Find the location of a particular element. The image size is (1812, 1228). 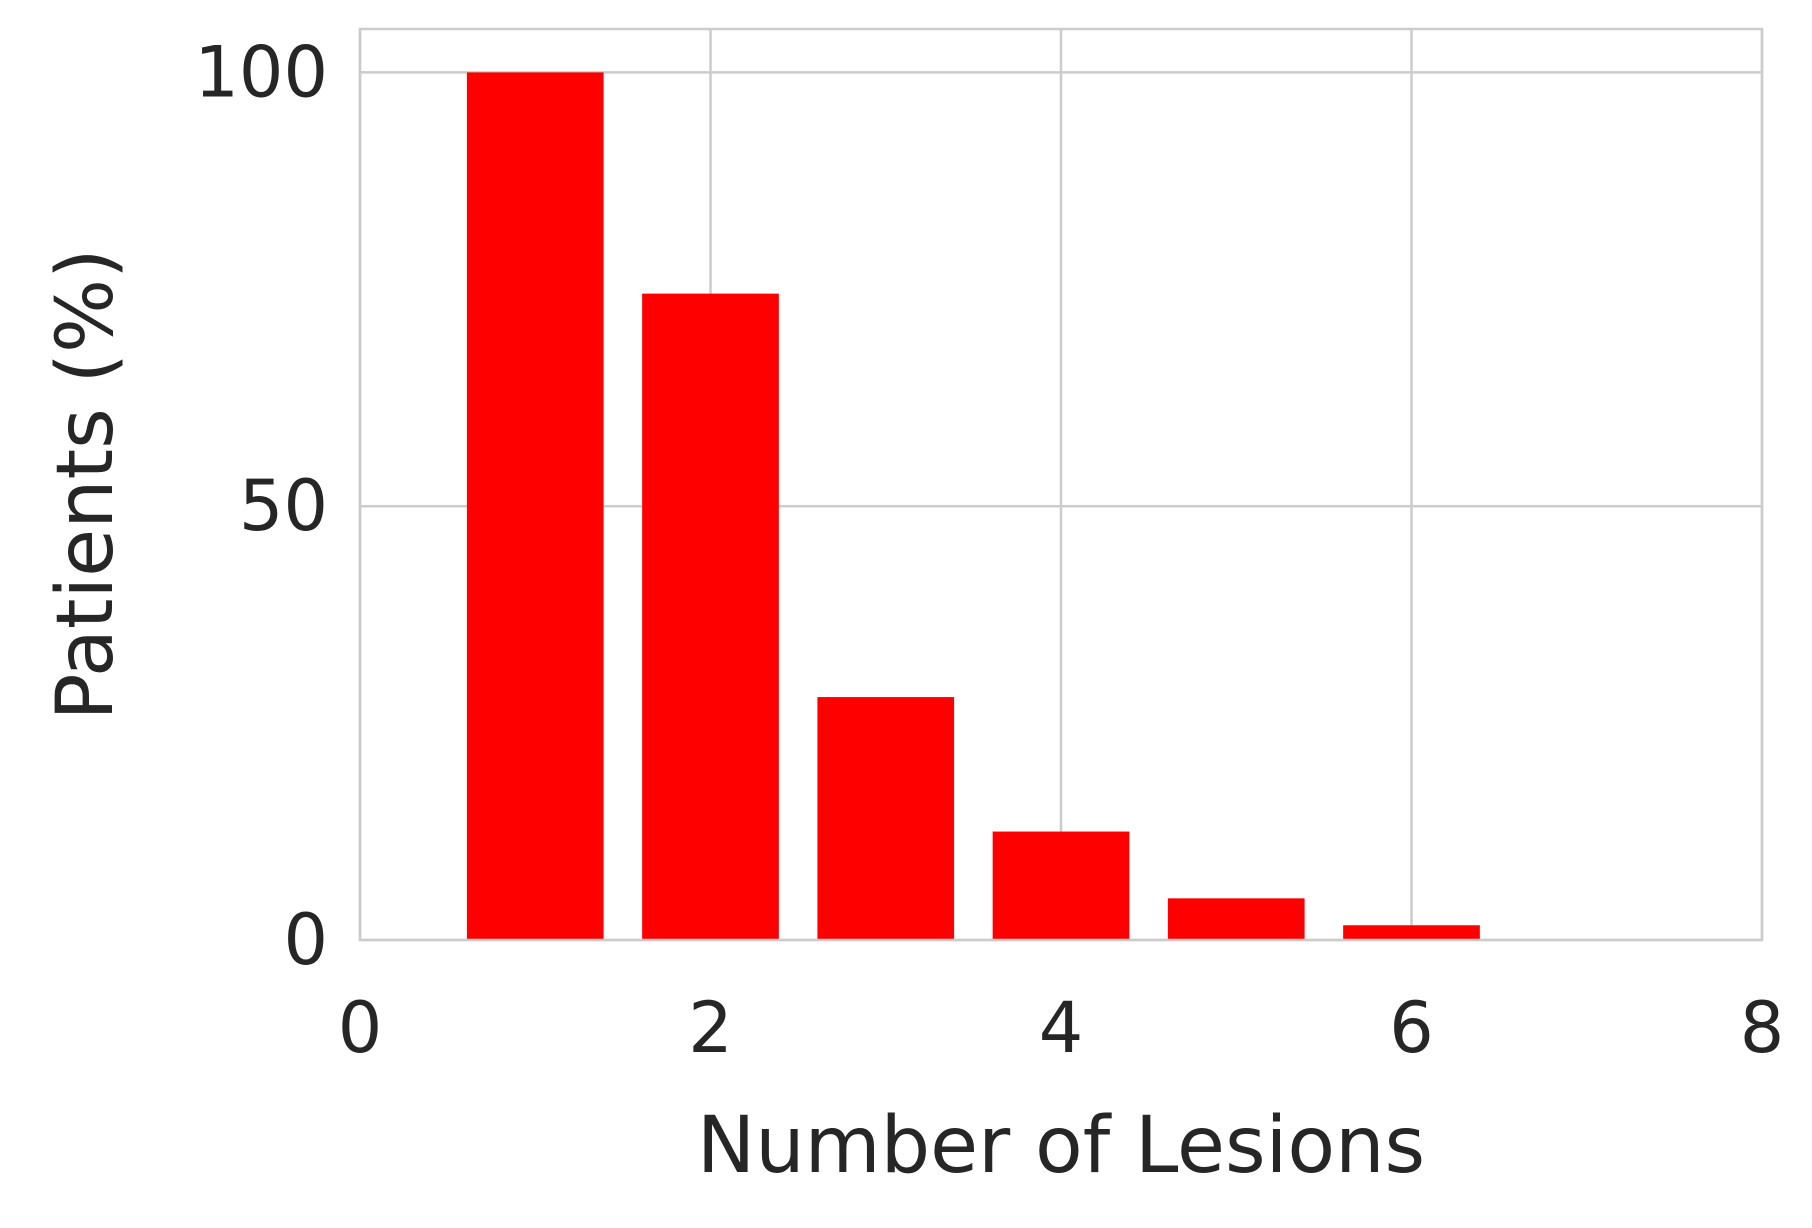

x-tick-label: 8 is located at coordinates (1762, 1028).